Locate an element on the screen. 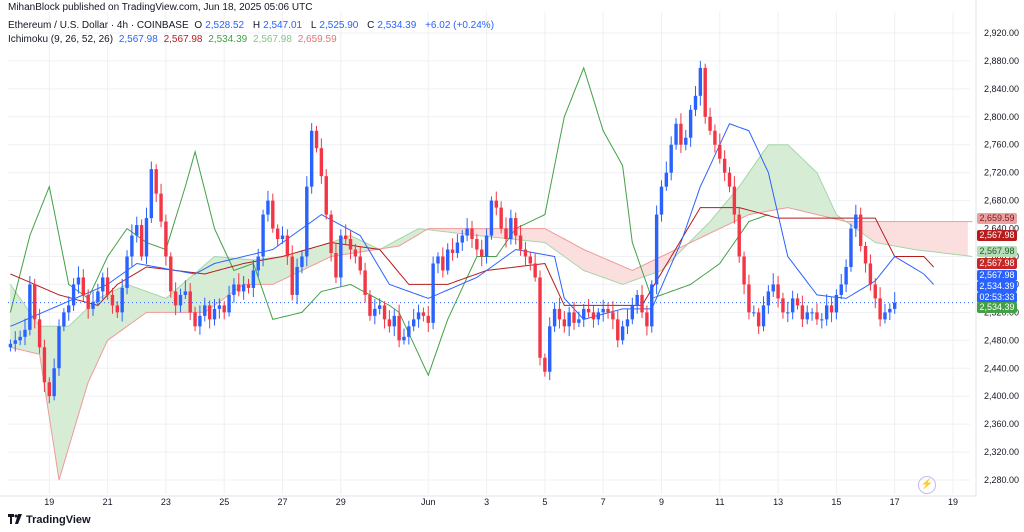  tradingview-footer: TradingView is located at coordinates (49, 520).